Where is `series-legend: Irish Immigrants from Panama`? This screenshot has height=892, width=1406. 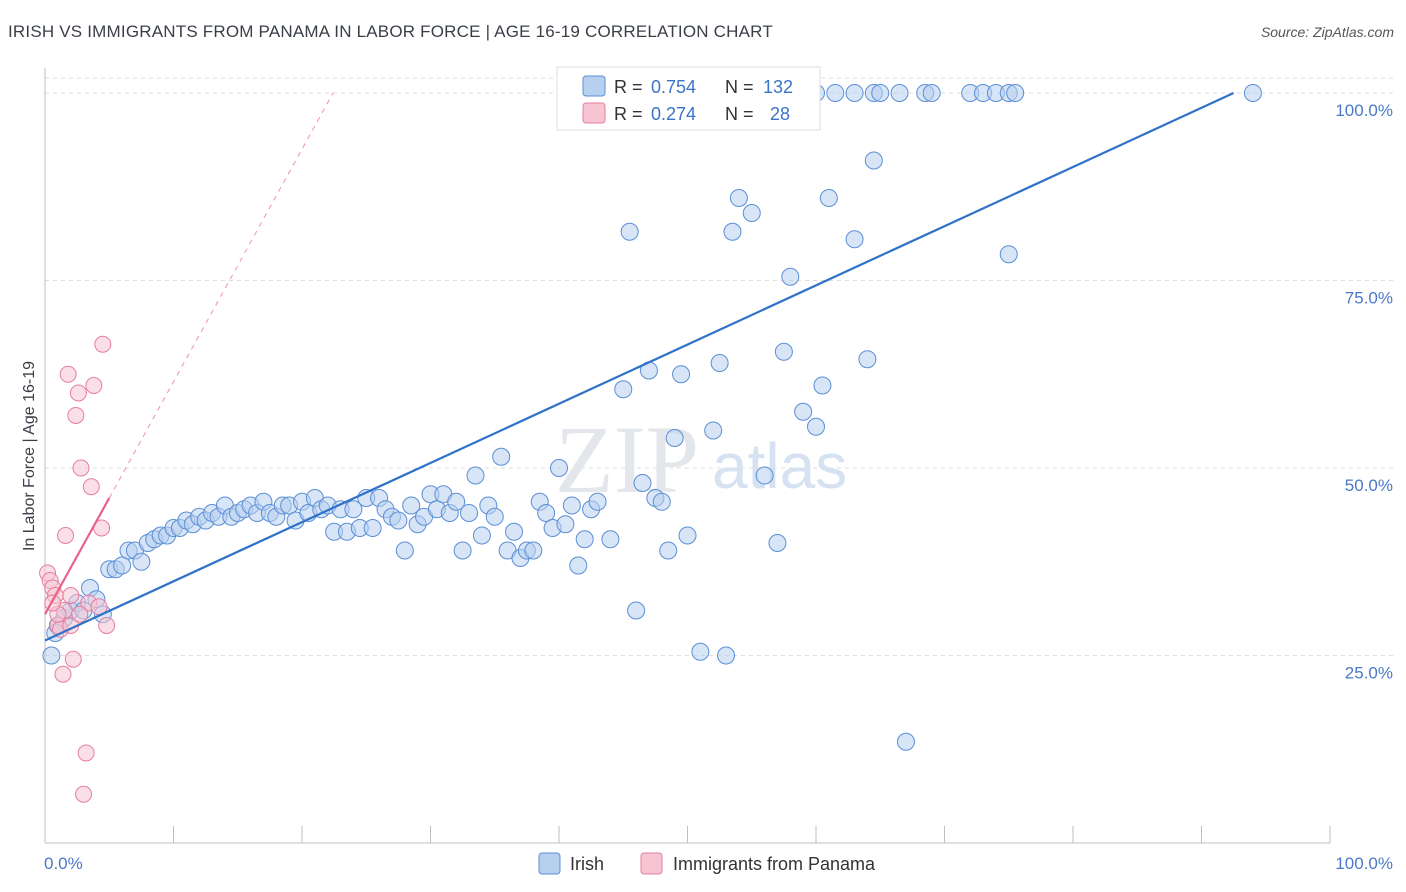 series-legend: Irish Immigrants from Panama is located at coordinates (707, 863).